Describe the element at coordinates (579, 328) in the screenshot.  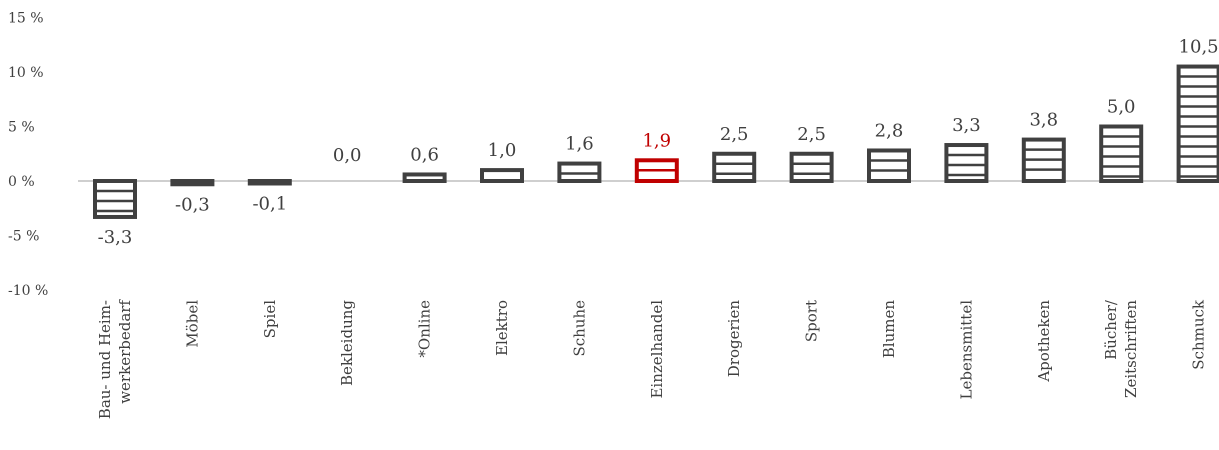
I see `category-label: Schuhe` at that location.